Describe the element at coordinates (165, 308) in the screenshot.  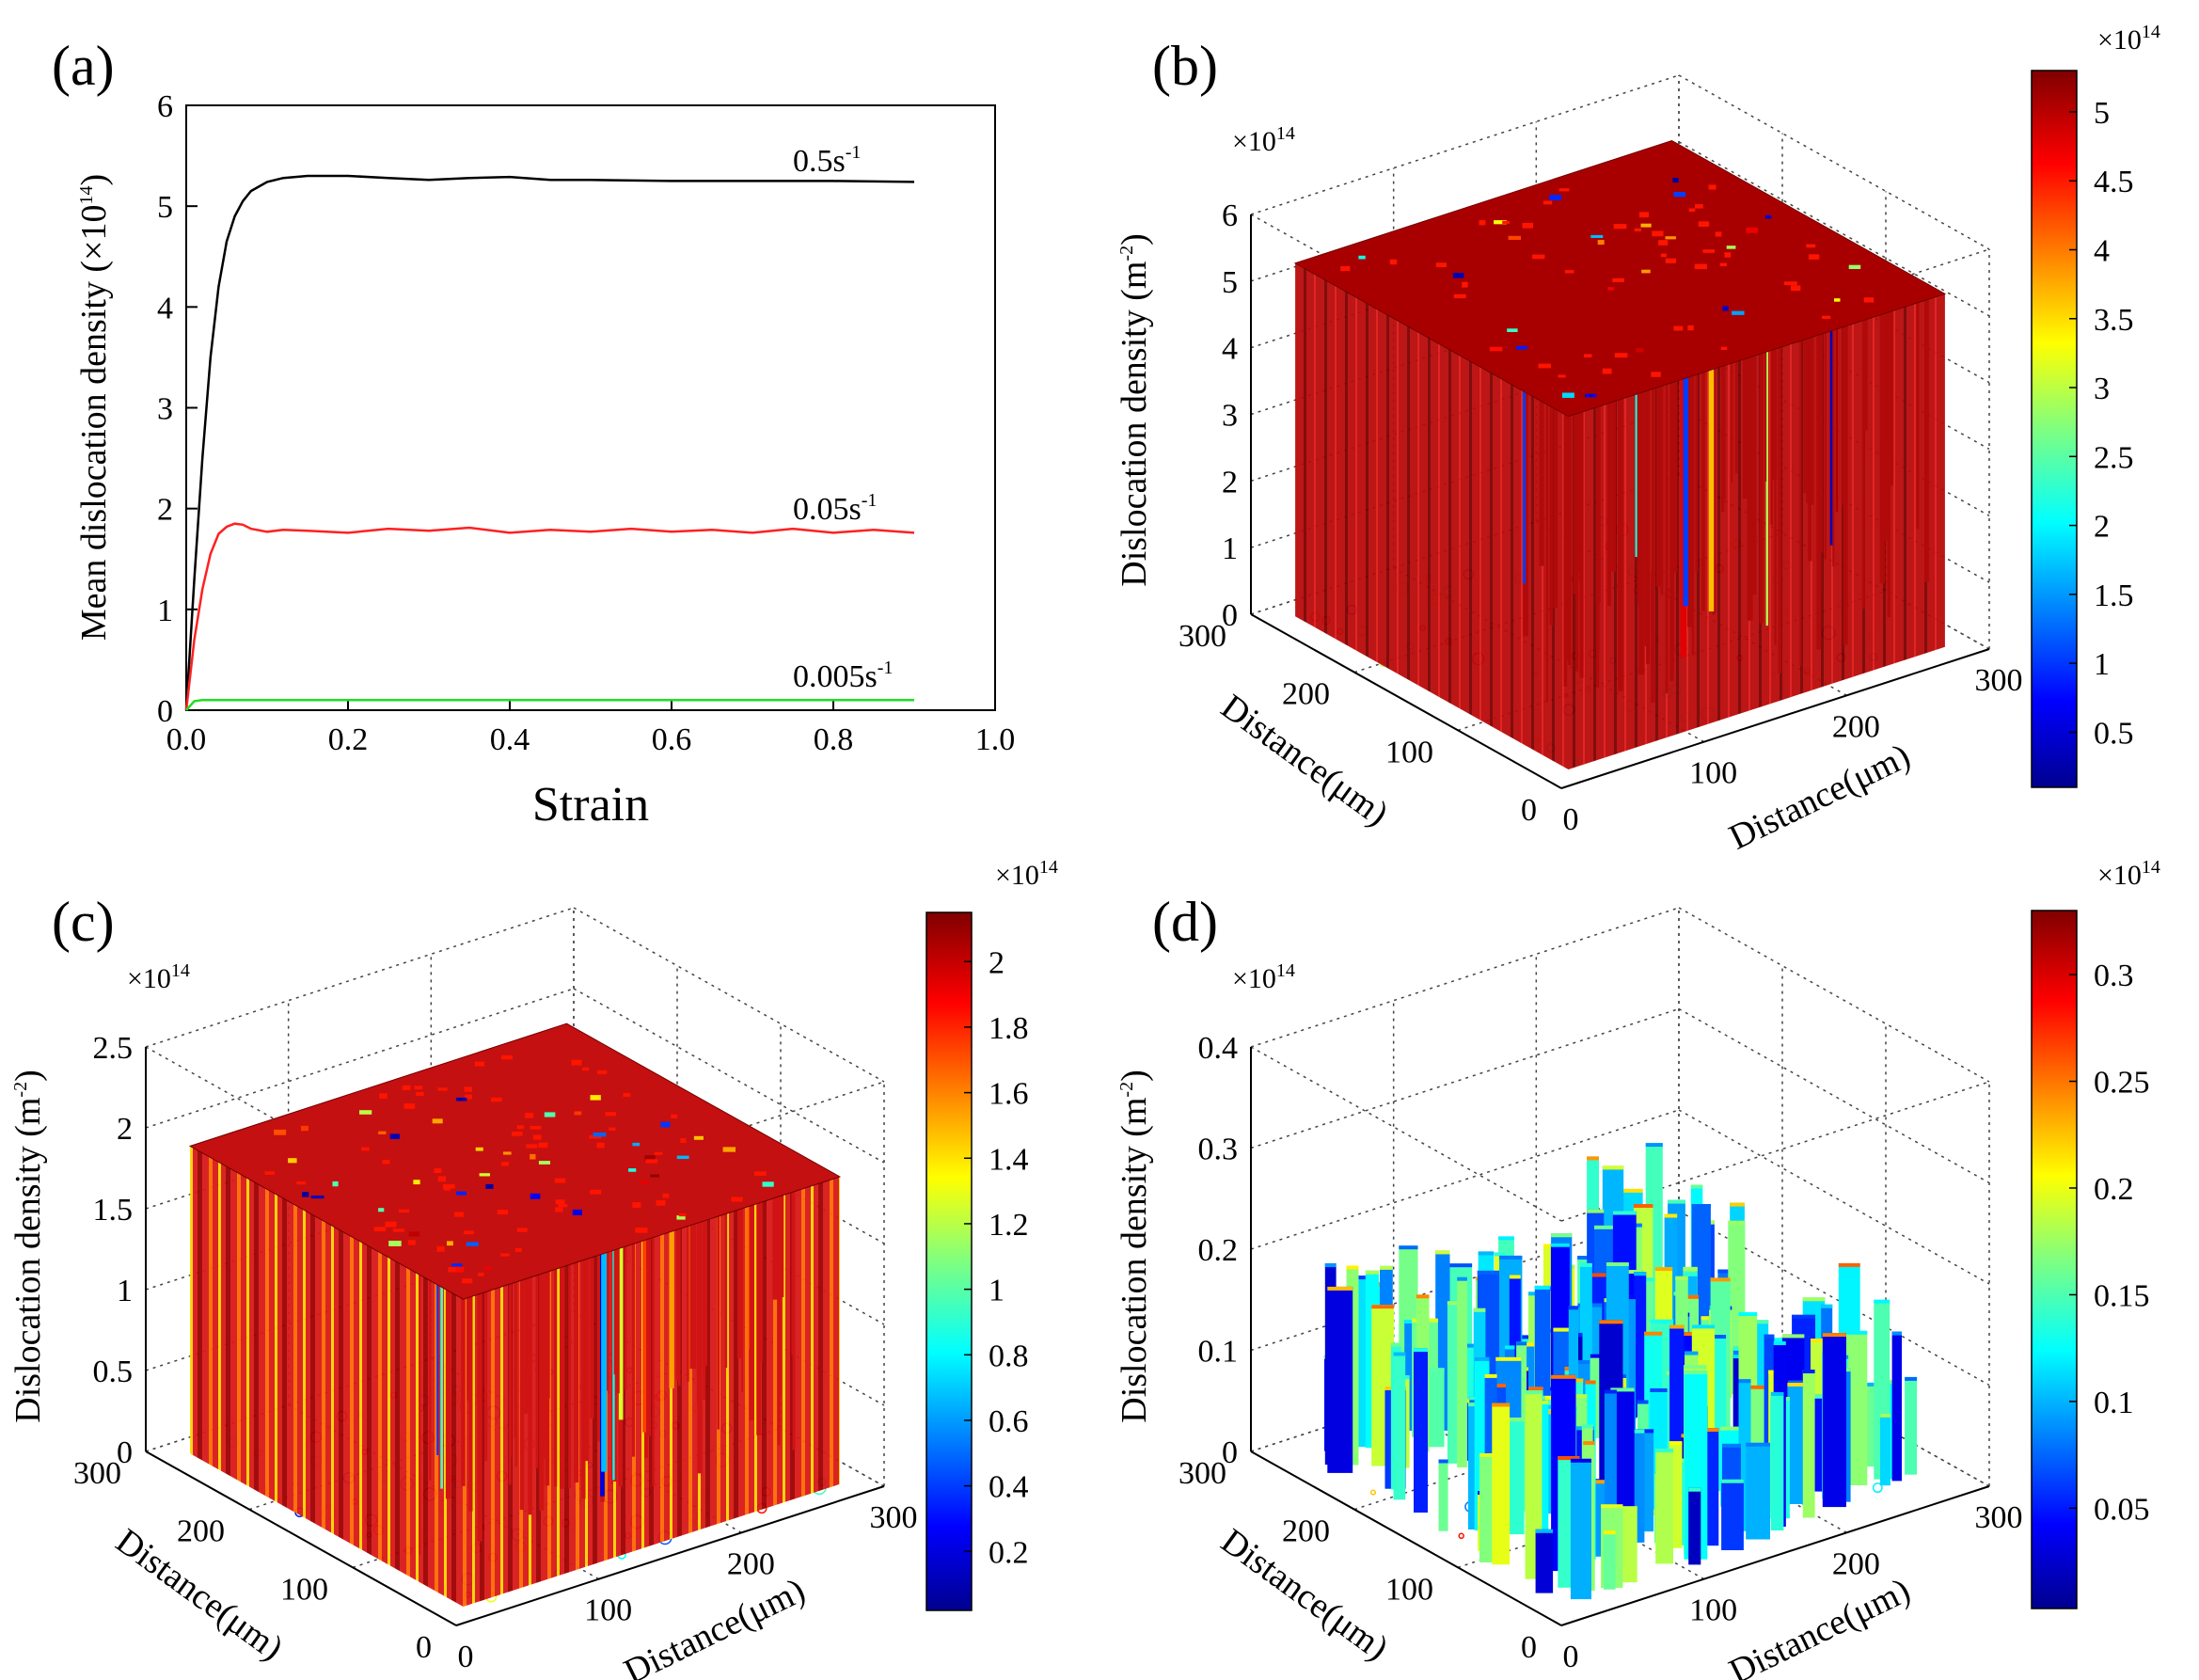
I see `y-tick-label: 4` at that location.